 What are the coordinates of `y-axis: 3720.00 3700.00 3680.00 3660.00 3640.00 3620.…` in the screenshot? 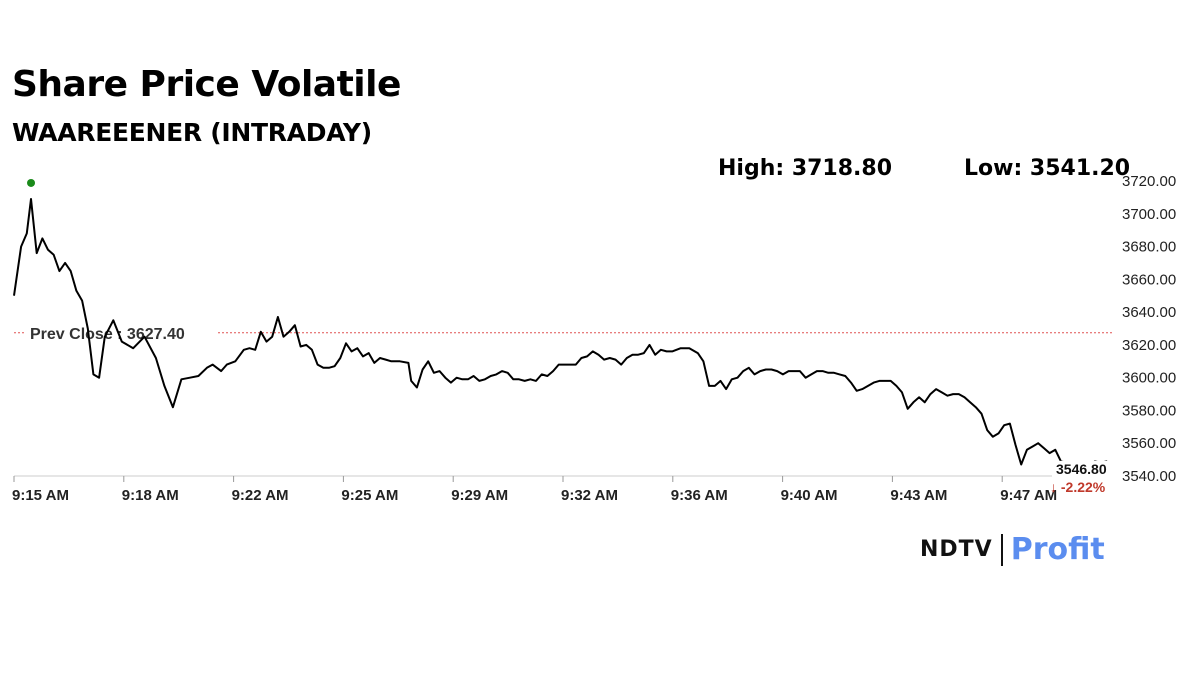 It's located at (1149, 329).